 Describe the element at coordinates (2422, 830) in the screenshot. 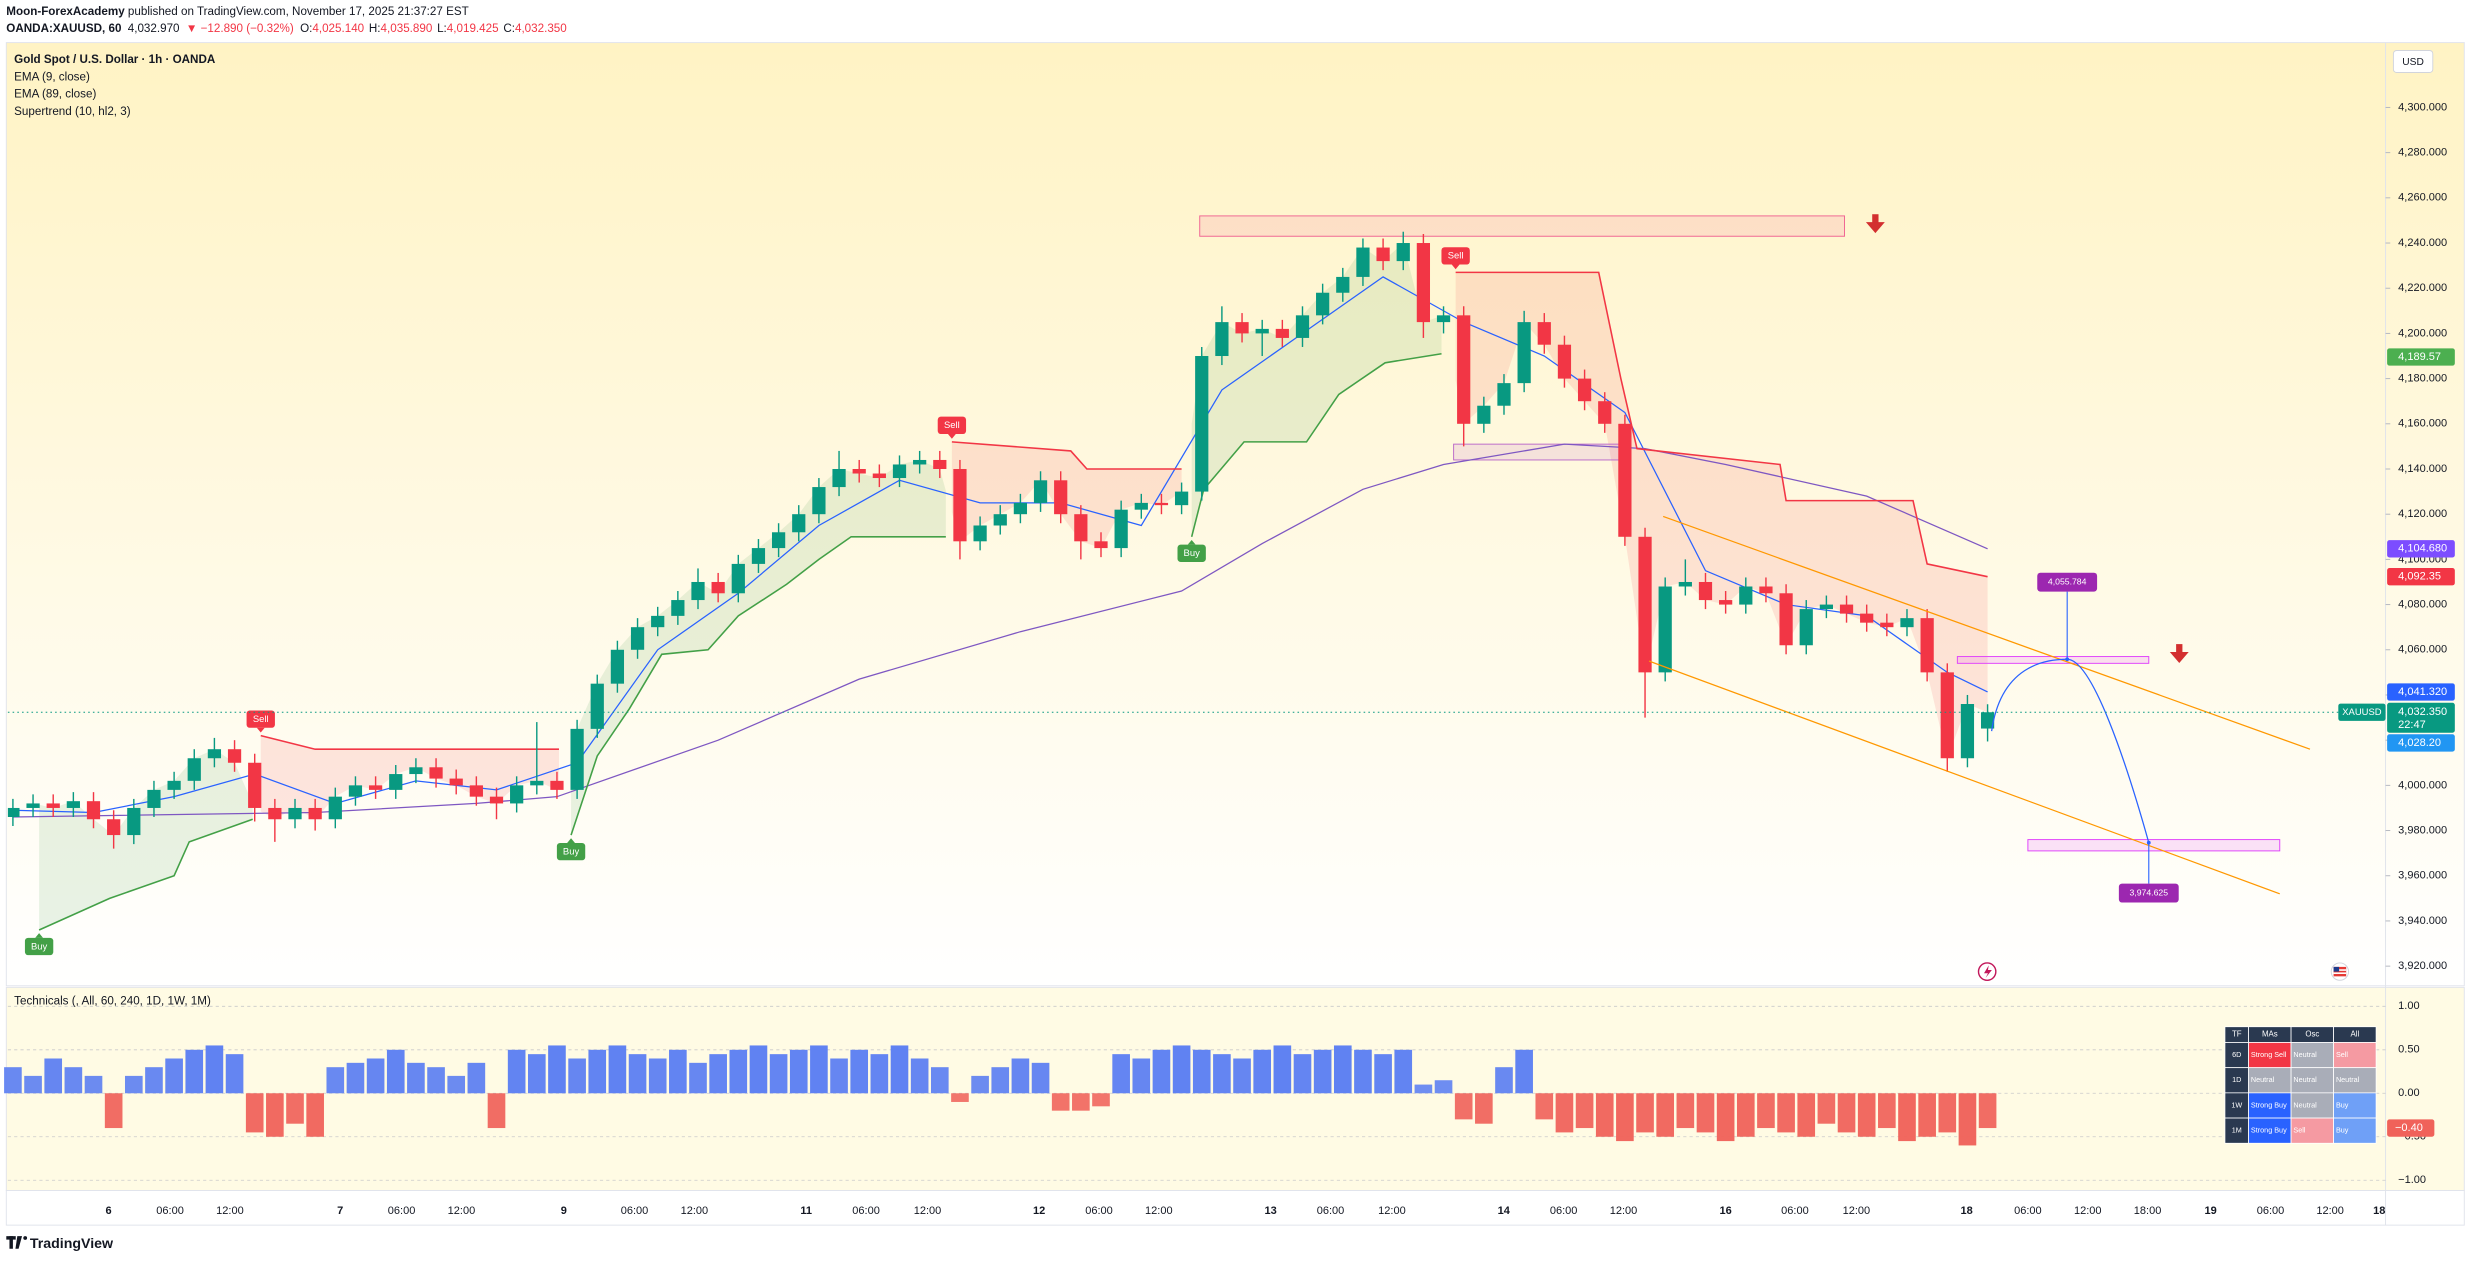

I see `y-tick-label: 3,980.000` at that location.